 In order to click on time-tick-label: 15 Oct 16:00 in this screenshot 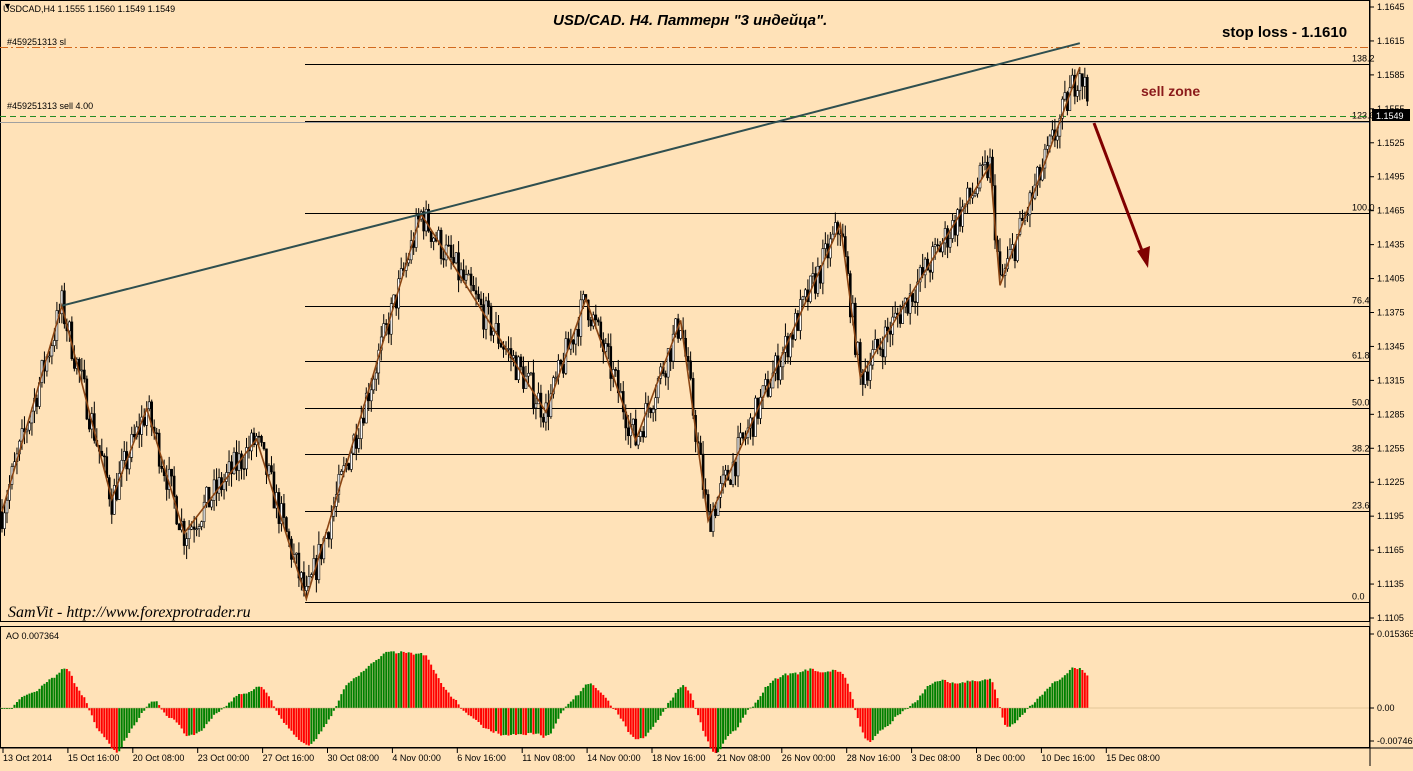, I will do `click(94, 758)`.